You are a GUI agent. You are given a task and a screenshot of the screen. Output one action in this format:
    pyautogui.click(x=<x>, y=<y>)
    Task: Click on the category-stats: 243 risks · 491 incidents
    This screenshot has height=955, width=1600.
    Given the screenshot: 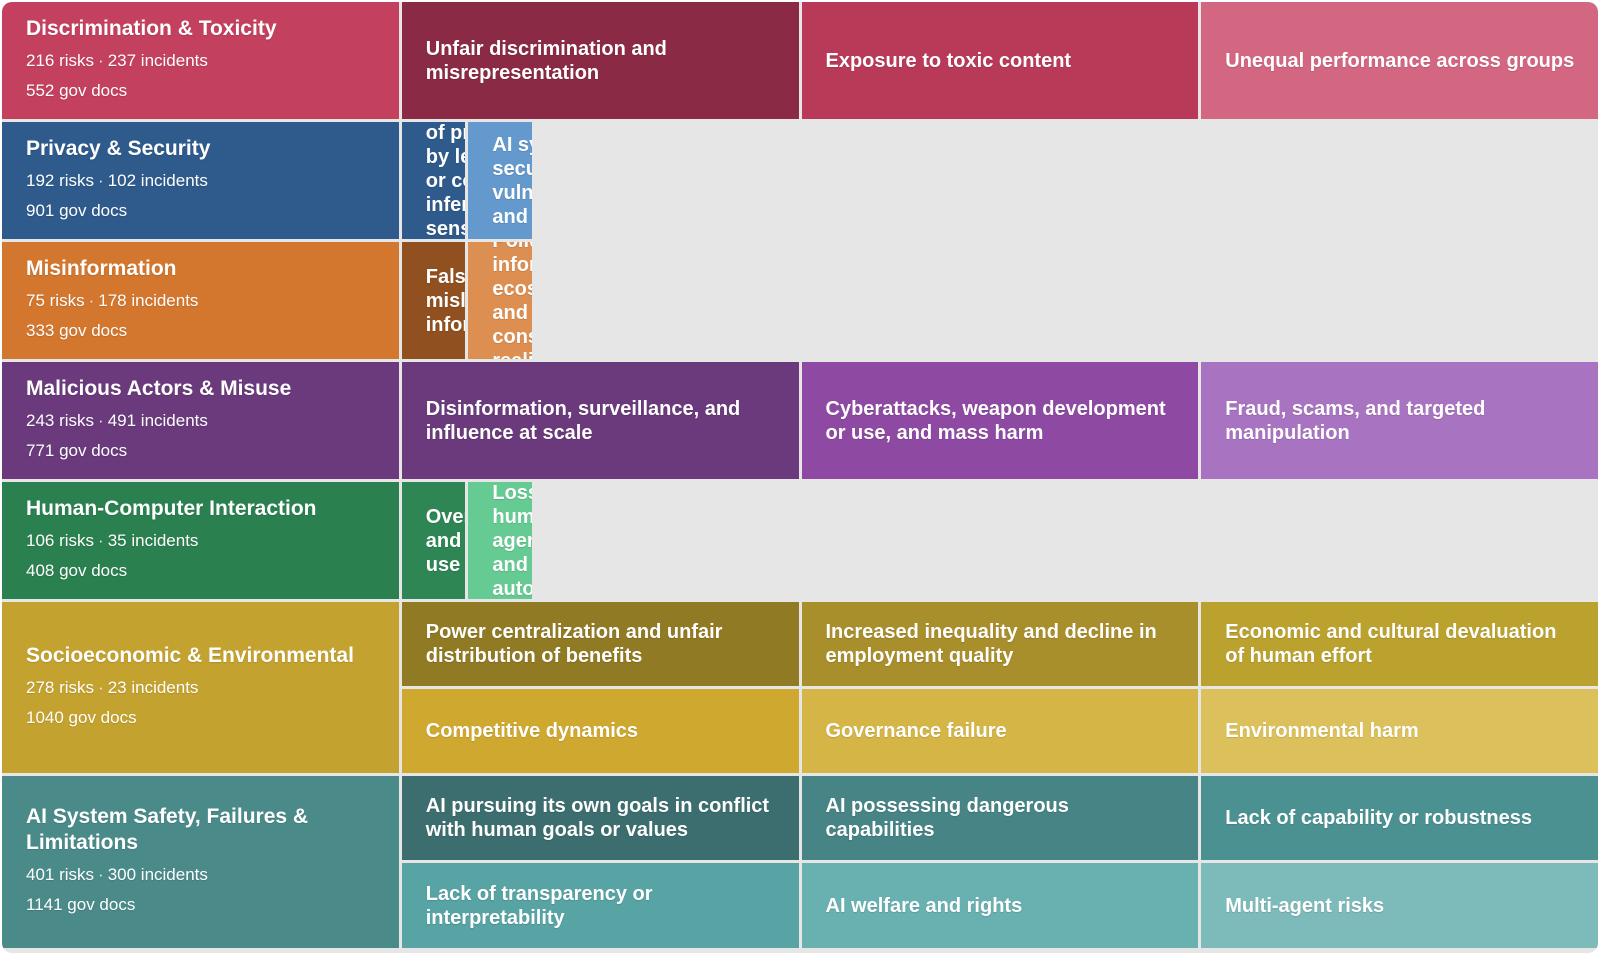 What is the action you would take?
    pyautogui.click(x=117, y=420)
    